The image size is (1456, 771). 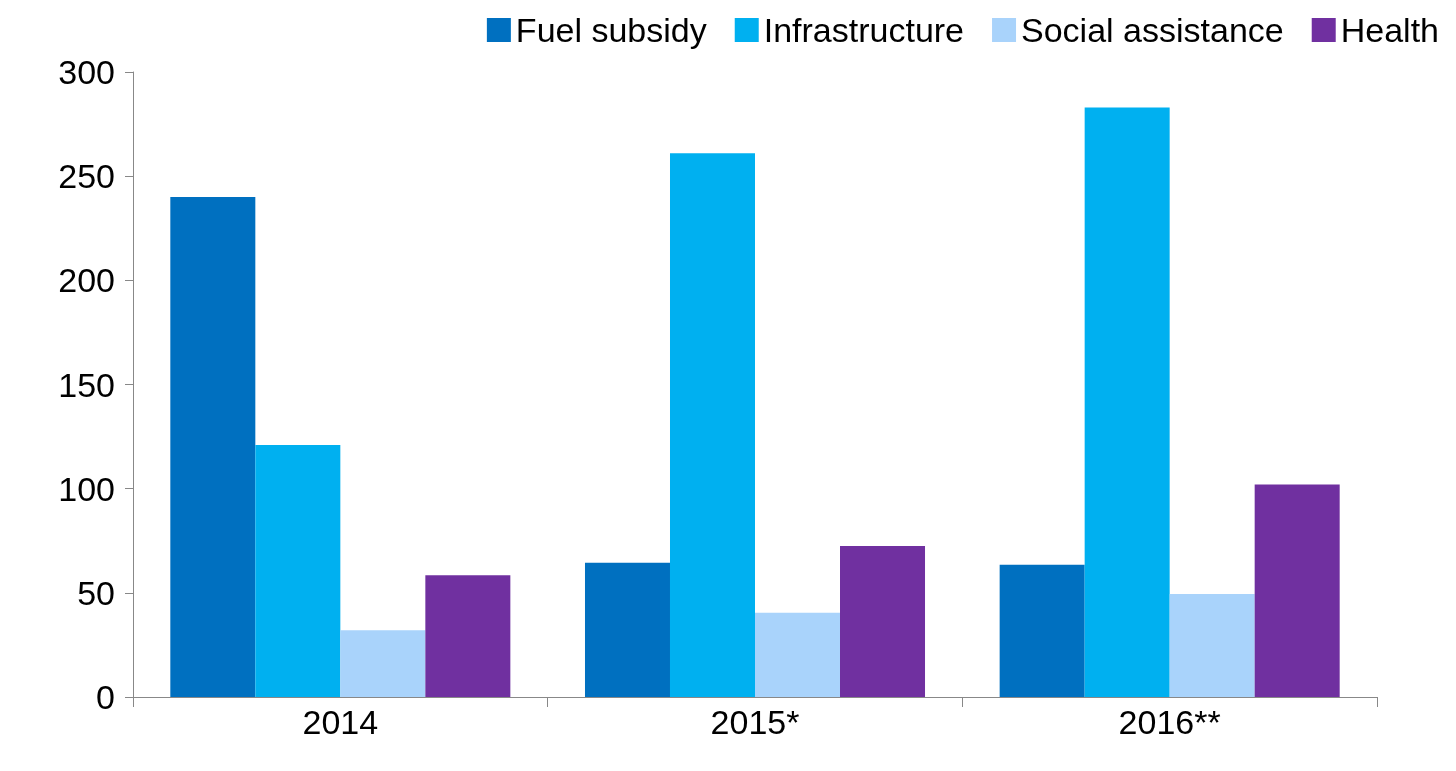 What do you see at coordinates (86, 176) in the screenshot?
I see `y-tick-label: 250` at bounding box center [86, 176].